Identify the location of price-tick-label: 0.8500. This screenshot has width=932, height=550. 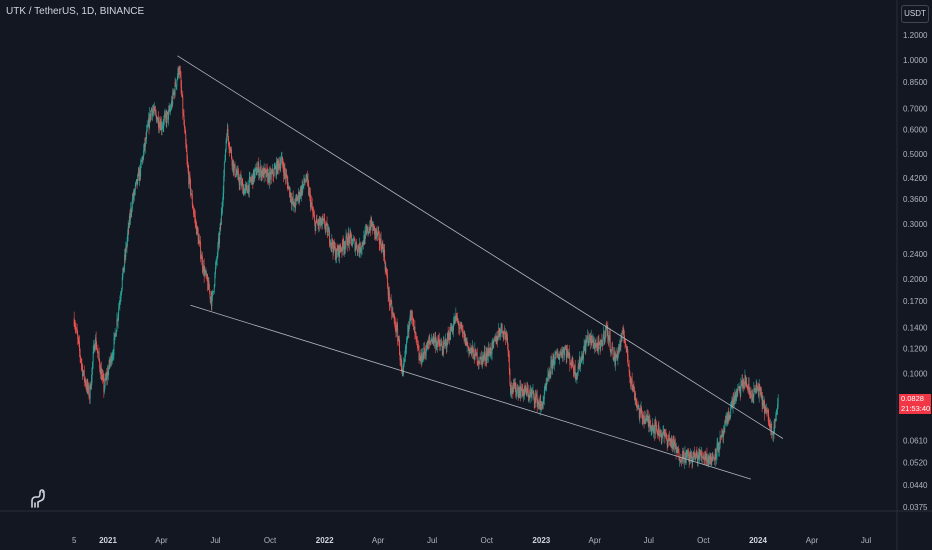
(915, 82).